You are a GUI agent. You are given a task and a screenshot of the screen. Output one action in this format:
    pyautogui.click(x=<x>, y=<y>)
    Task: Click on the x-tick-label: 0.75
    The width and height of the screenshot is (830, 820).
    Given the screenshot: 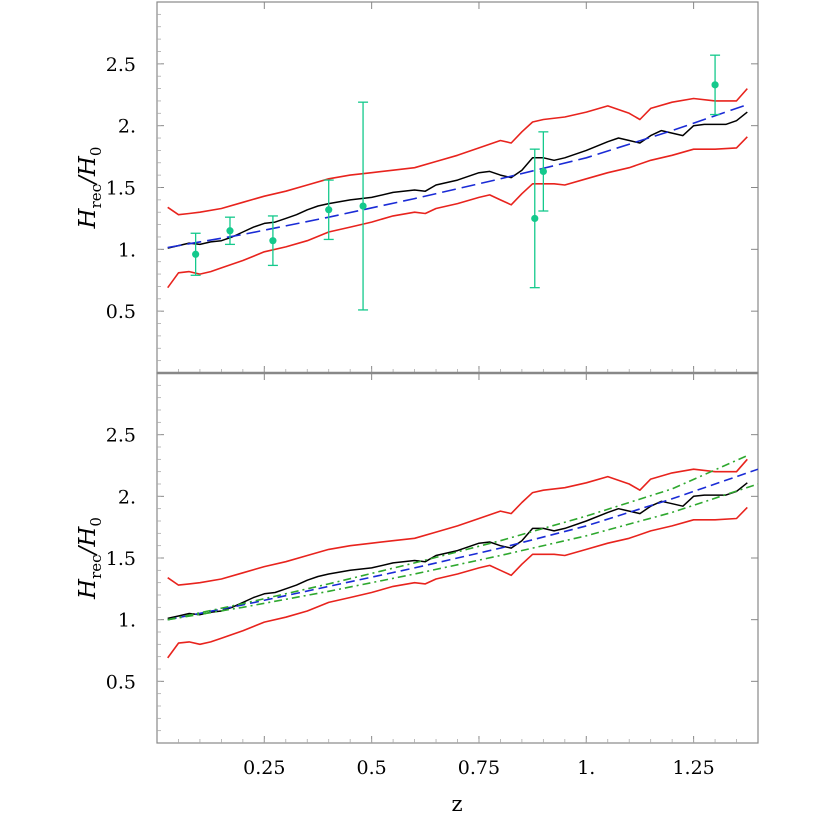 What is the action you would take?
    pyautogui.click(x=479, y=768)
    